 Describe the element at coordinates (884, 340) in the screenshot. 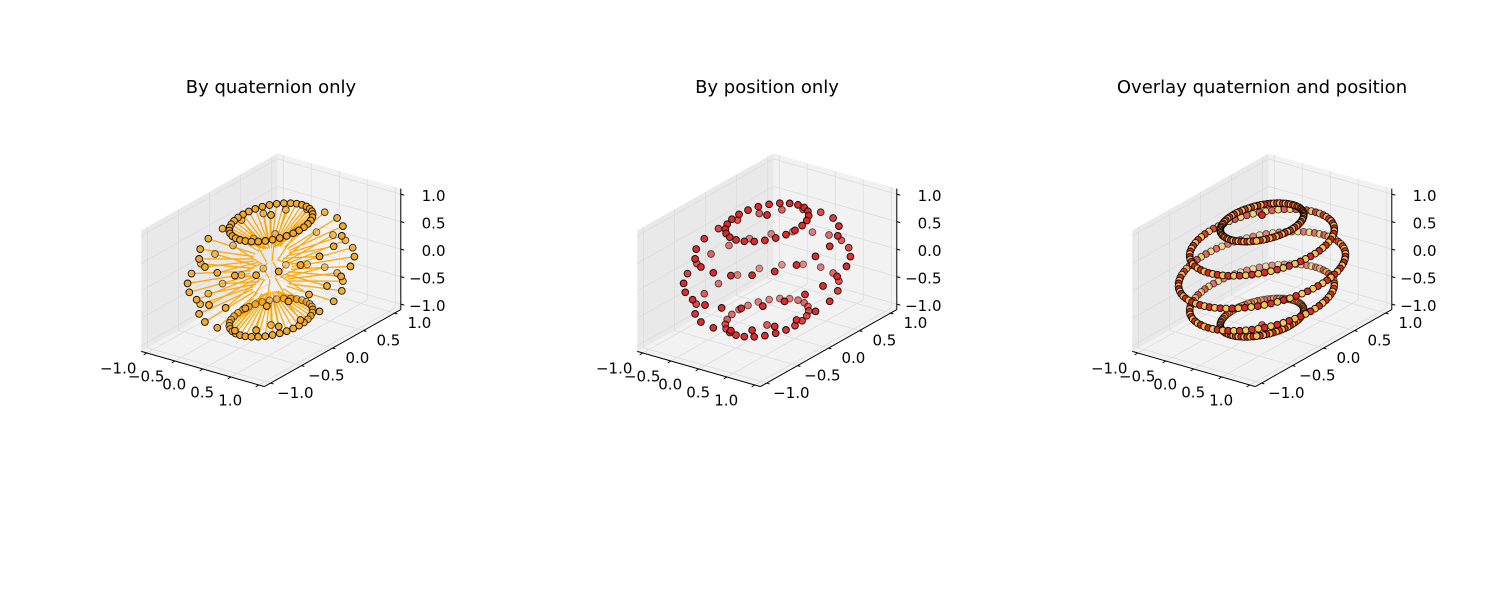

I see `y-tick-label: 0.5` at that location.